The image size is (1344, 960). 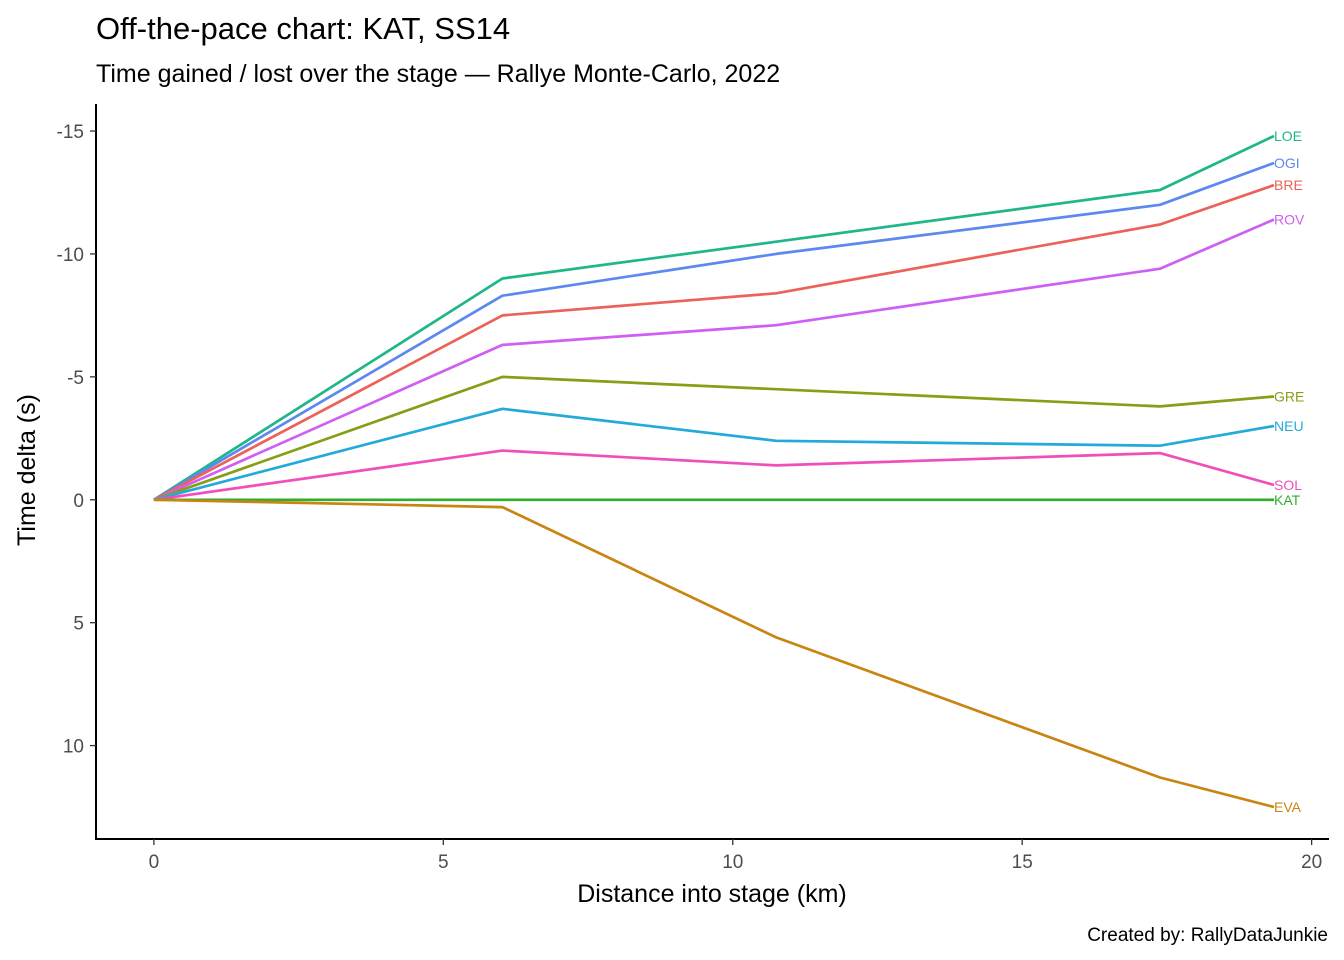 I want to click on chart-caption: Created by: RallyDataJunkie, so click(x=1207, y=935).